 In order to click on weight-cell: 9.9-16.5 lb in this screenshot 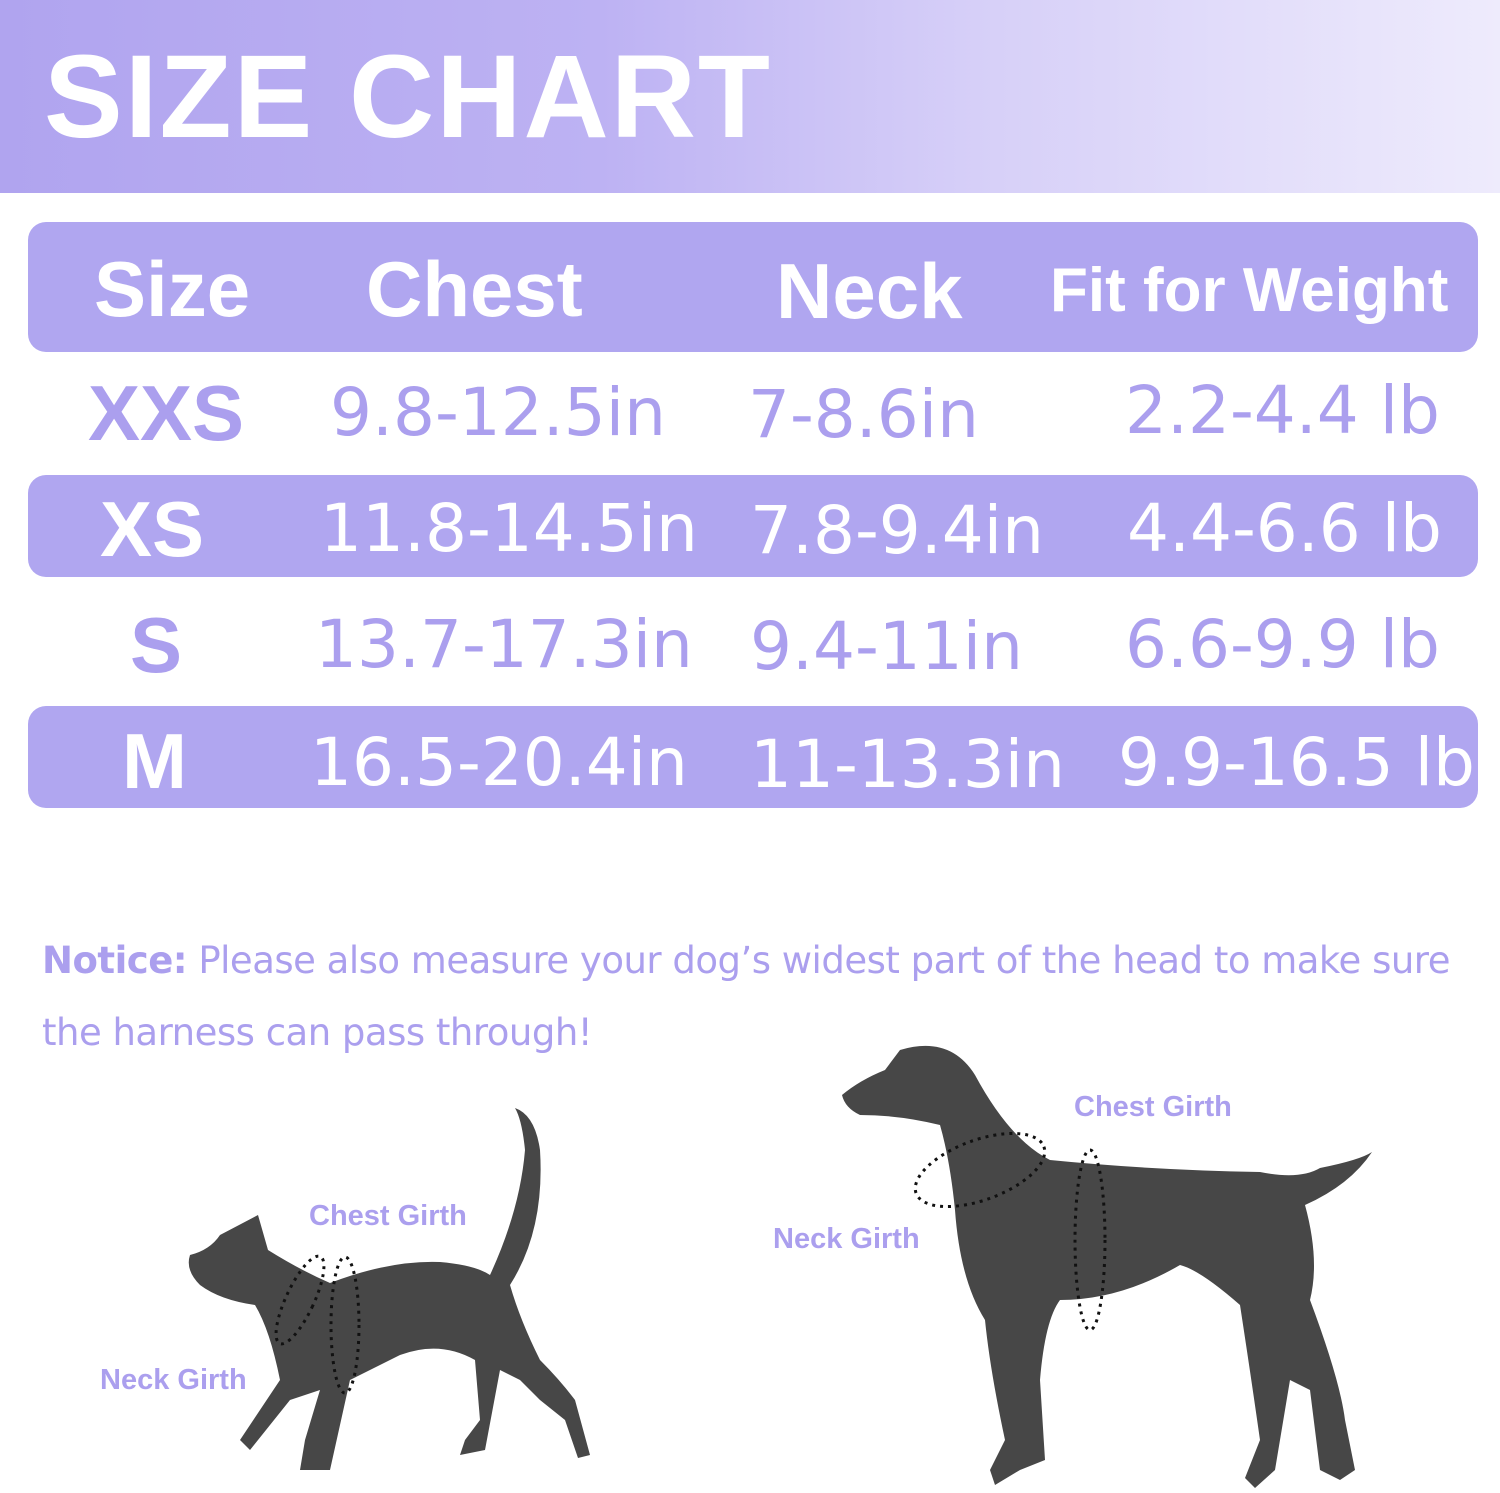, I will do `click(1296, 762)`.